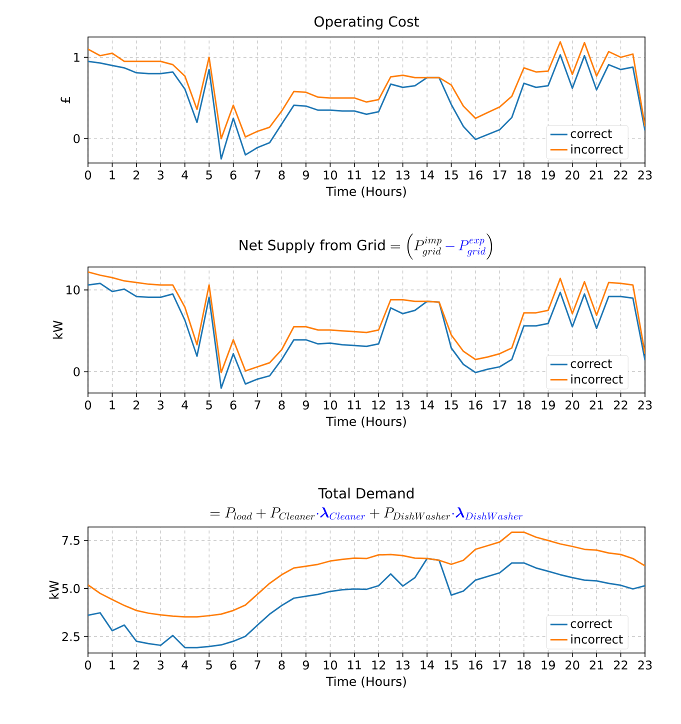  I want to click on y-tick-label: 1, so click(77, 57).